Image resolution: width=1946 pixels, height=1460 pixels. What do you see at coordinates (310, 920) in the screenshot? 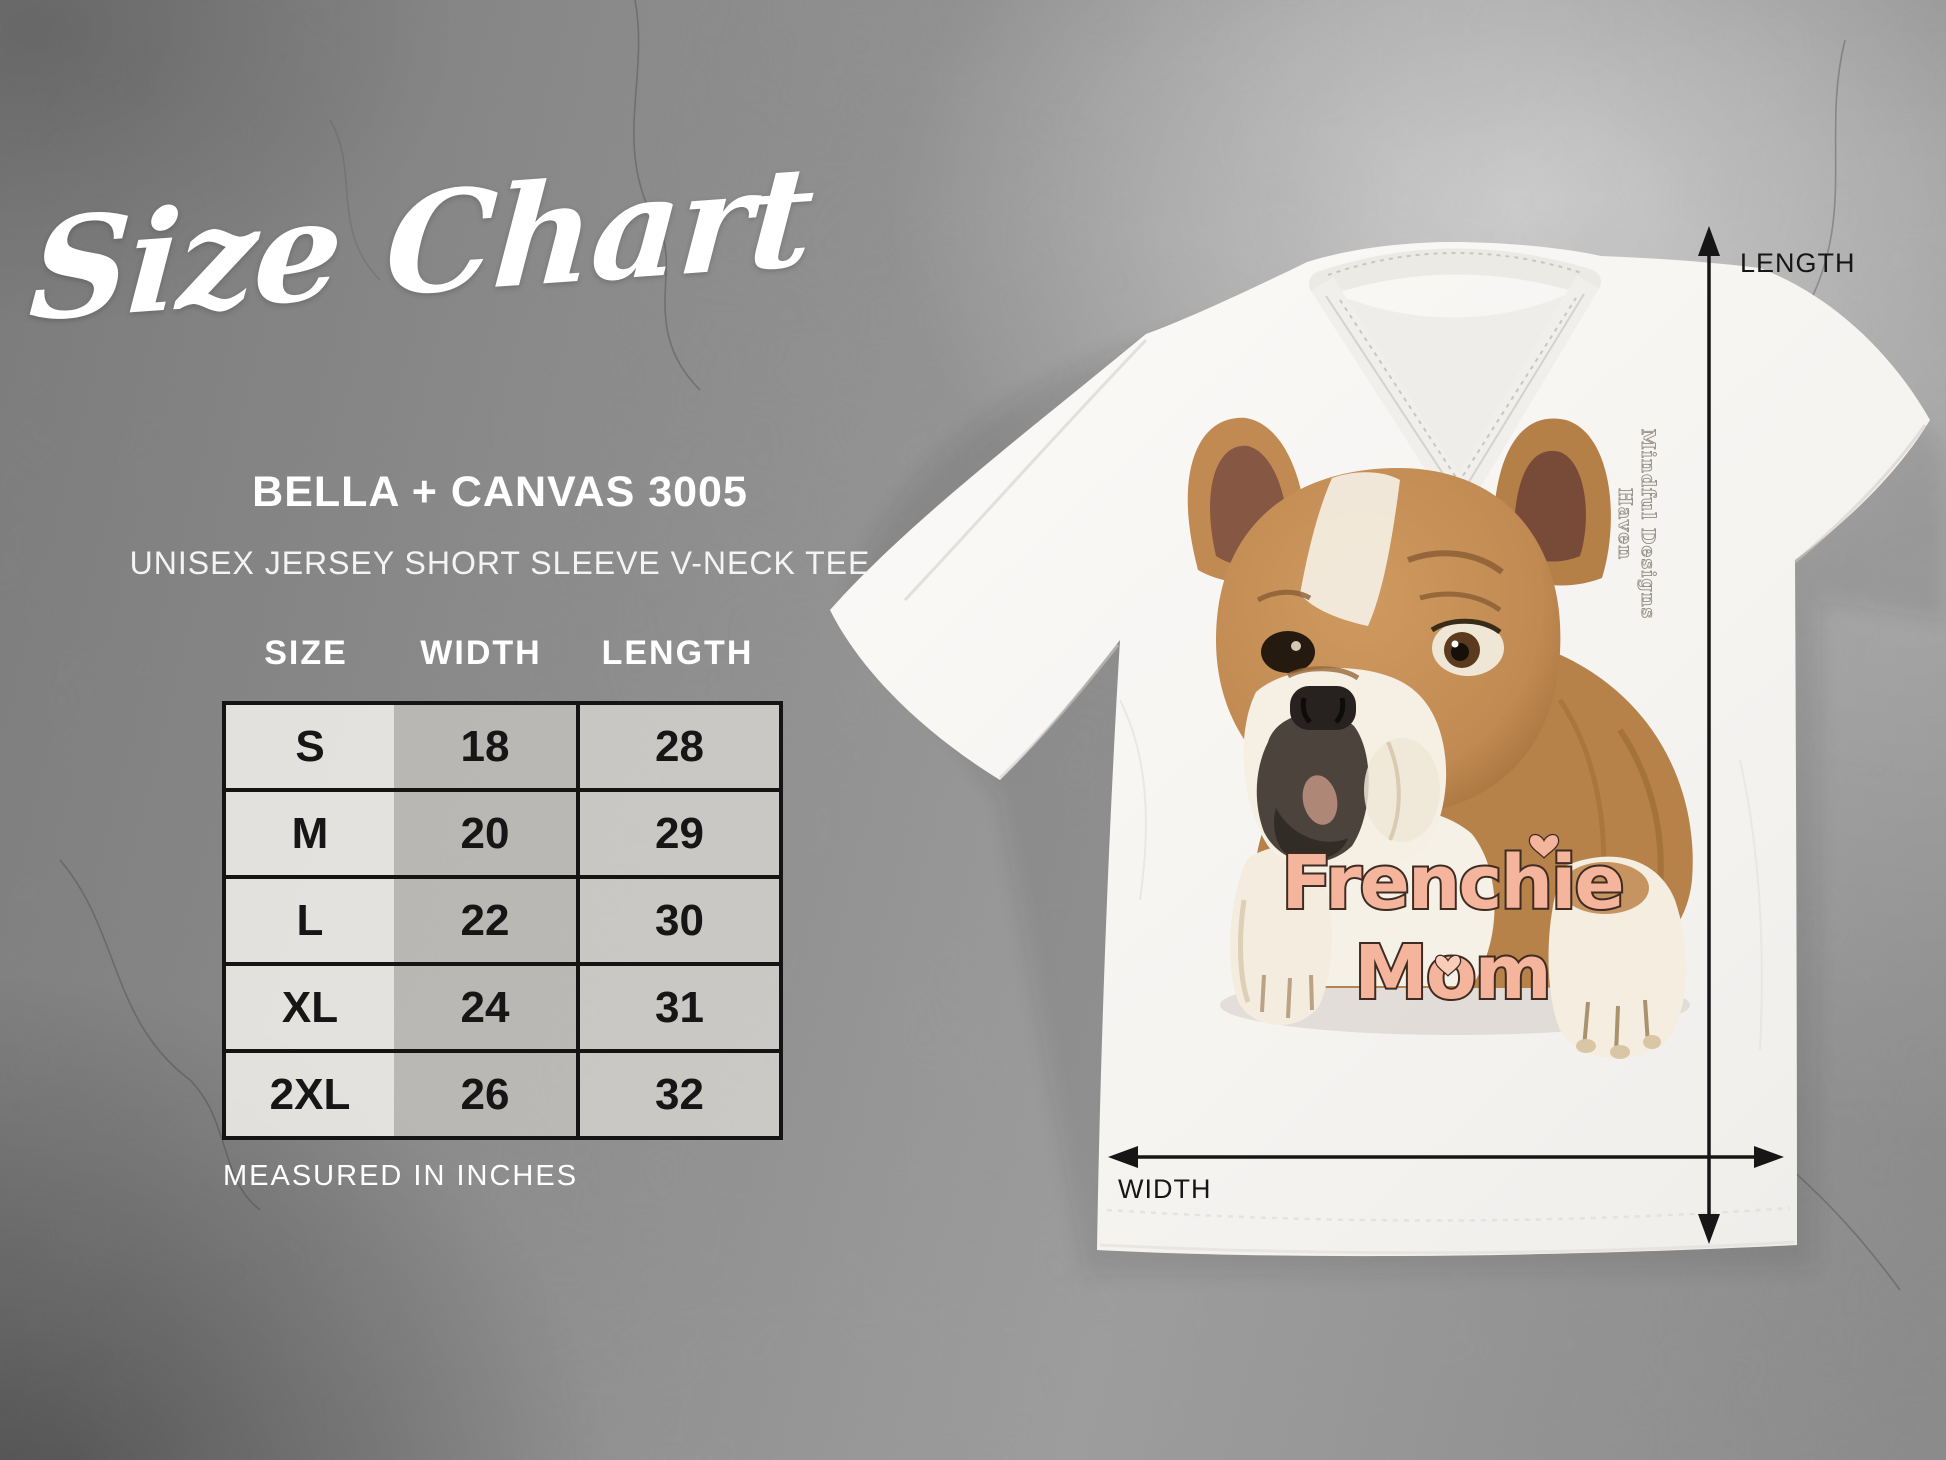
I see `cell-size: L` at bounding box center [310, 920].